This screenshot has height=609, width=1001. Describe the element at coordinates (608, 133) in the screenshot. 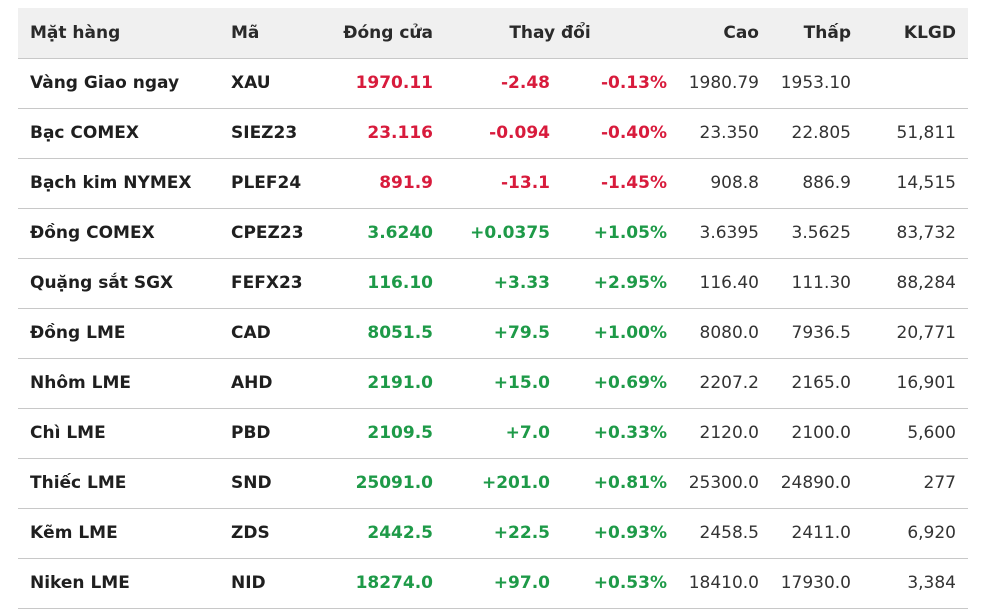

I see `percent-change: -0.40%` at that location.